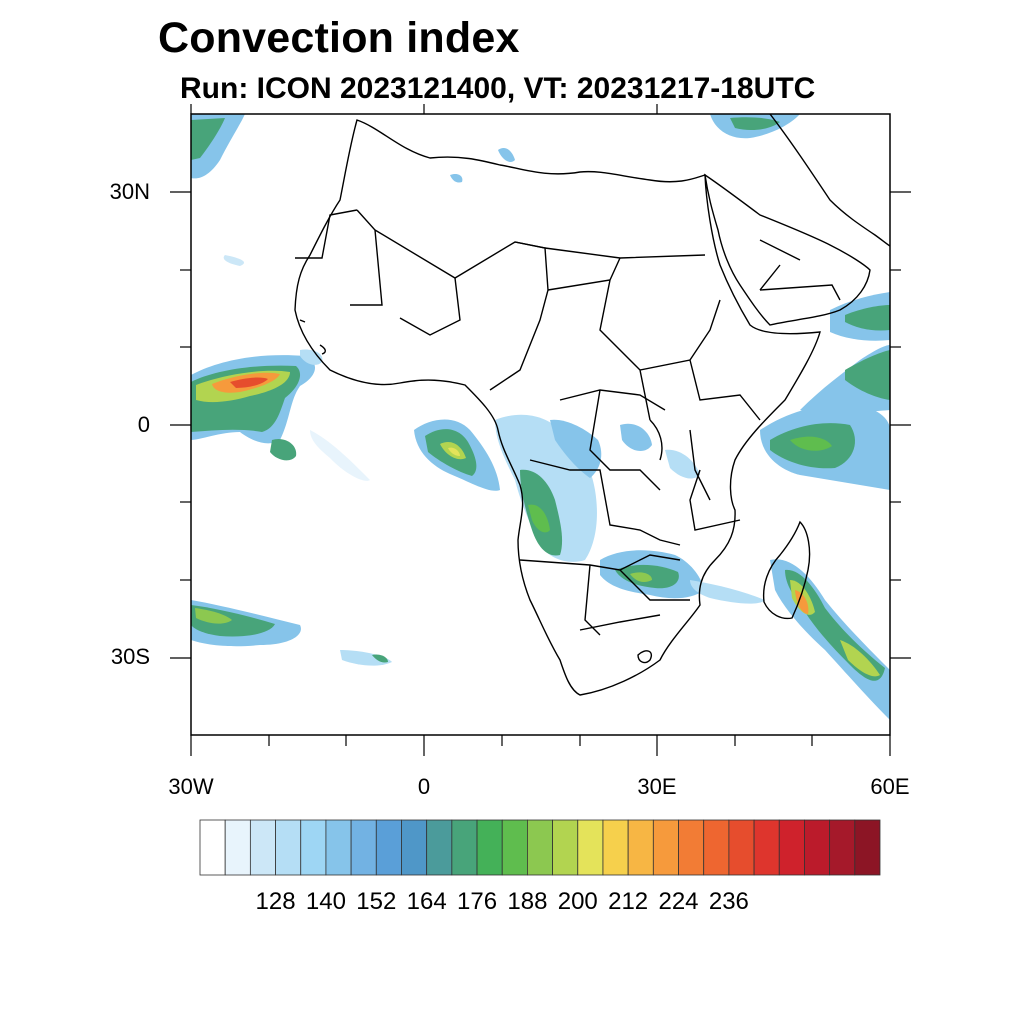  What do you see at coordinates (339, 38) in the screenshot?
I see `chart-title: Convection index` at bounding box center [339, 38].